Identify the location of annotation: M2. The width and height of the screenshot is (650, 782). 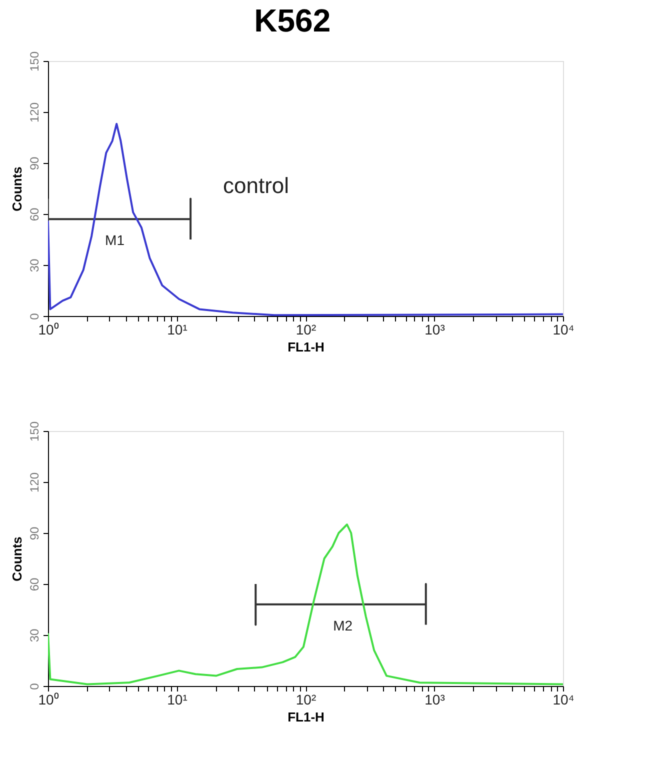
(343, 625).